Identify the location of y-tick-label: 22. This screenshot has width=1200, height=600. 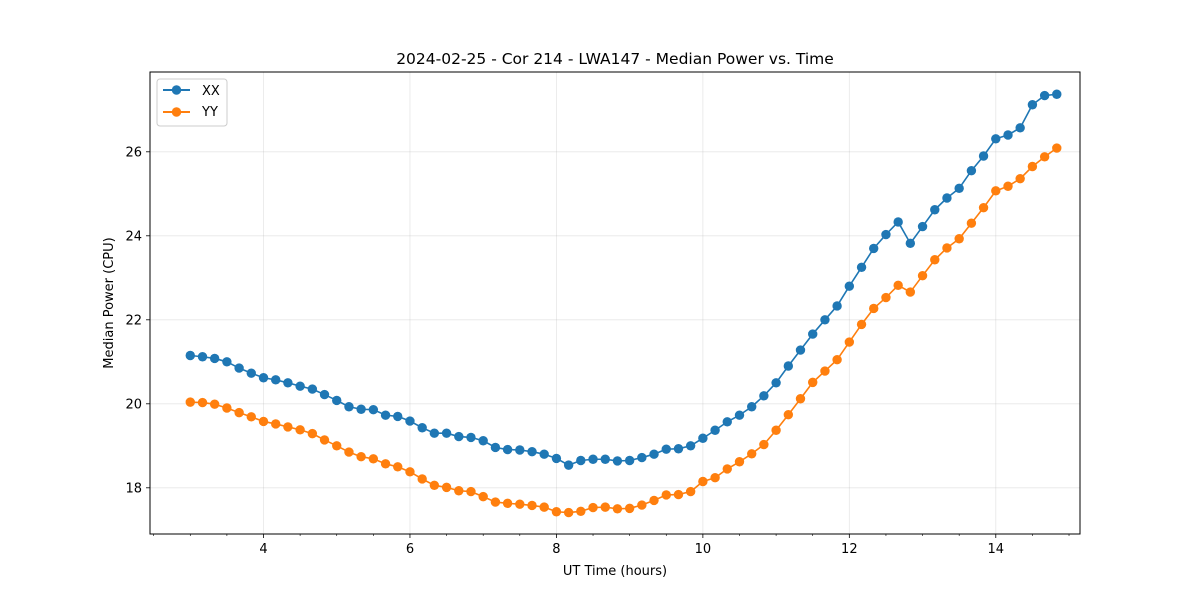
(133, 320).